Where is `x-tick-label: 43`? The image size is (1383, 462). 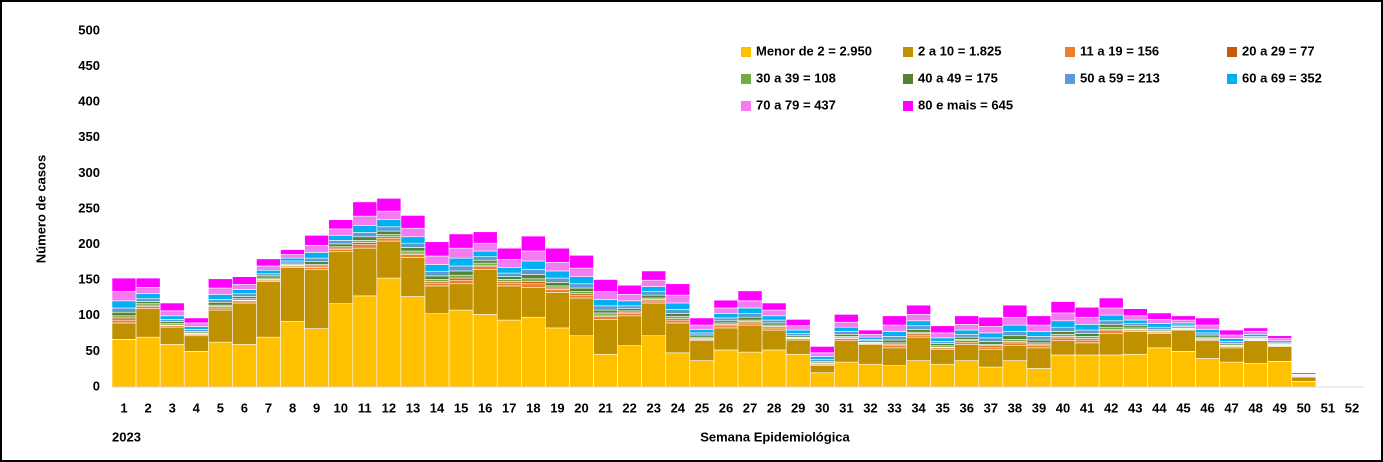 x-tick-label: 43 is located at coordinates (1135, 407).